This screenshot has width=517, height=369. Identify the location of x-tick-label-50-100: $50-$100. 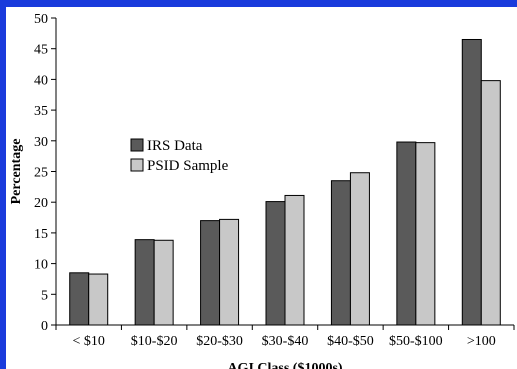
(416, 341).